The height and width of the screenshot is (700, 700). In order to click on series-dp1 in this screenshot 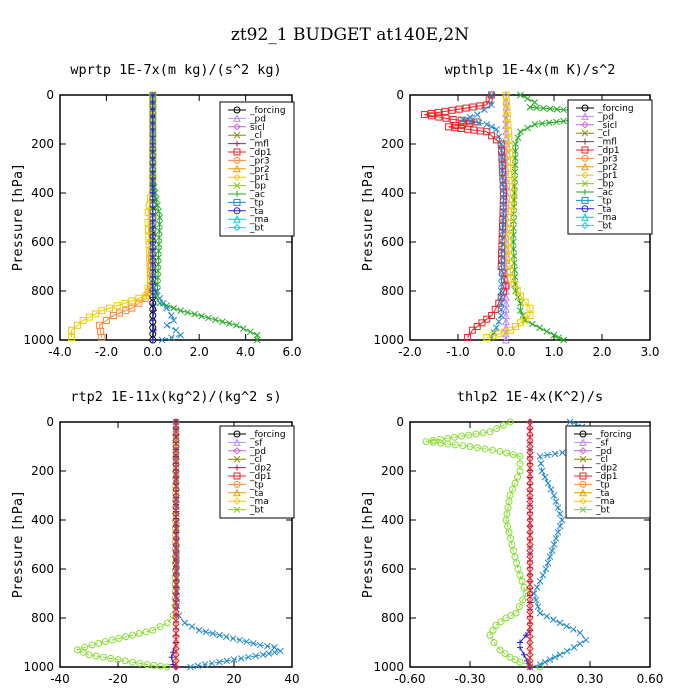, I will do `click(126, 544)`.